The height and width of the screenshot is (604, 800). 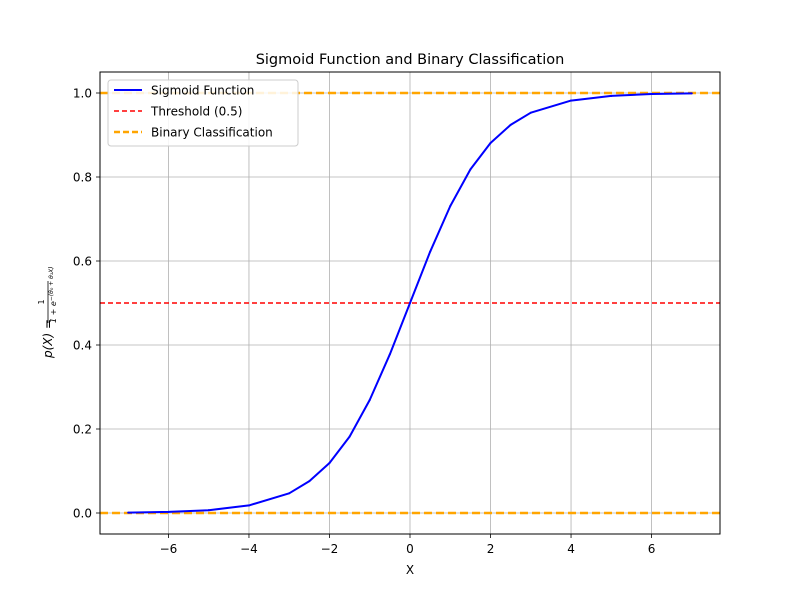 What do you see at coordinates (82, 178) in the screenshot?
I see `y-tick-label: 0.8` at bounding box center [82, 178].